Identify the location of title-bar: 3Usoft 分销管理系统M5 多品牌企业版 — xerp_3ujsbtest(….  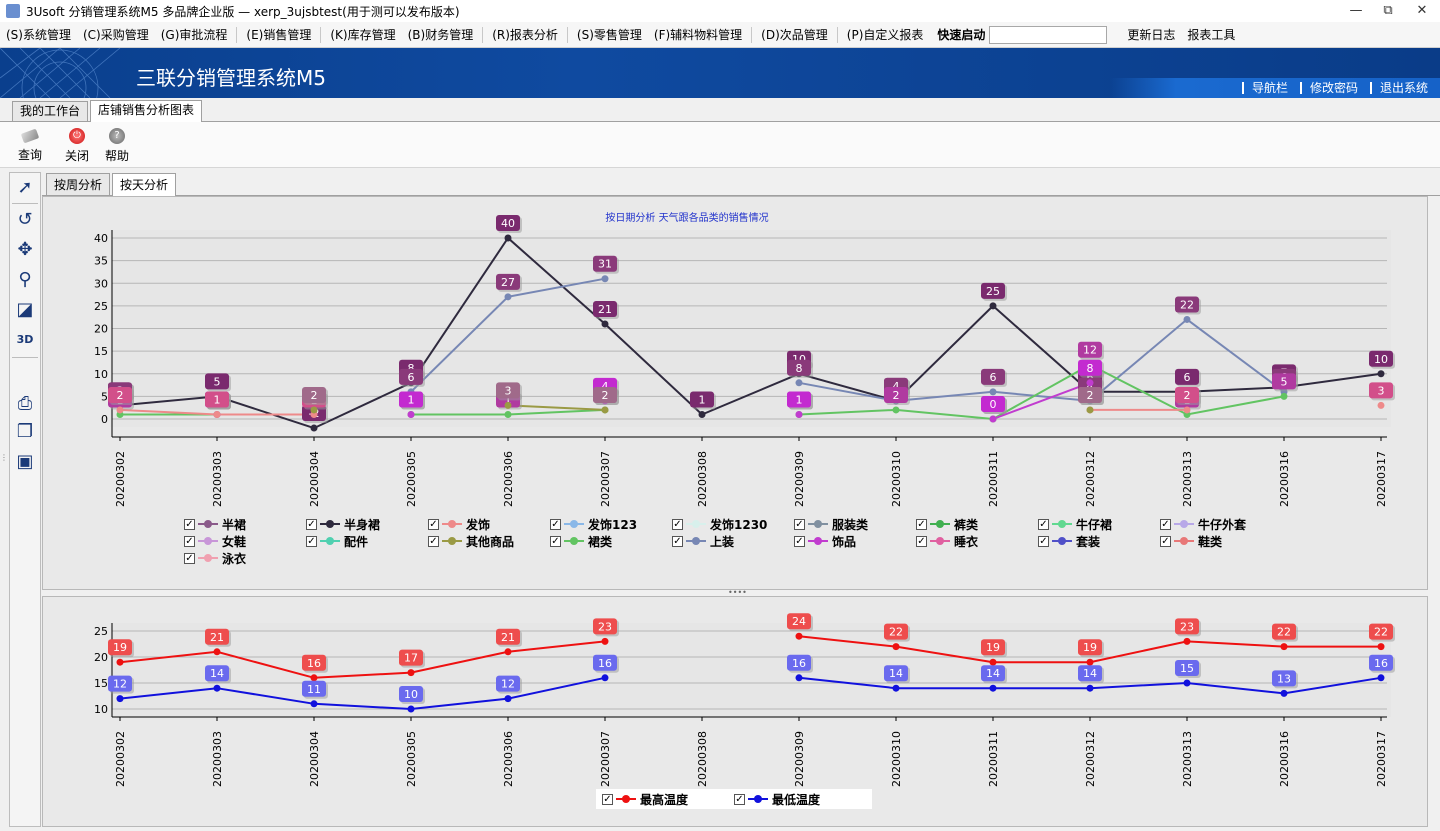
(720, 11).